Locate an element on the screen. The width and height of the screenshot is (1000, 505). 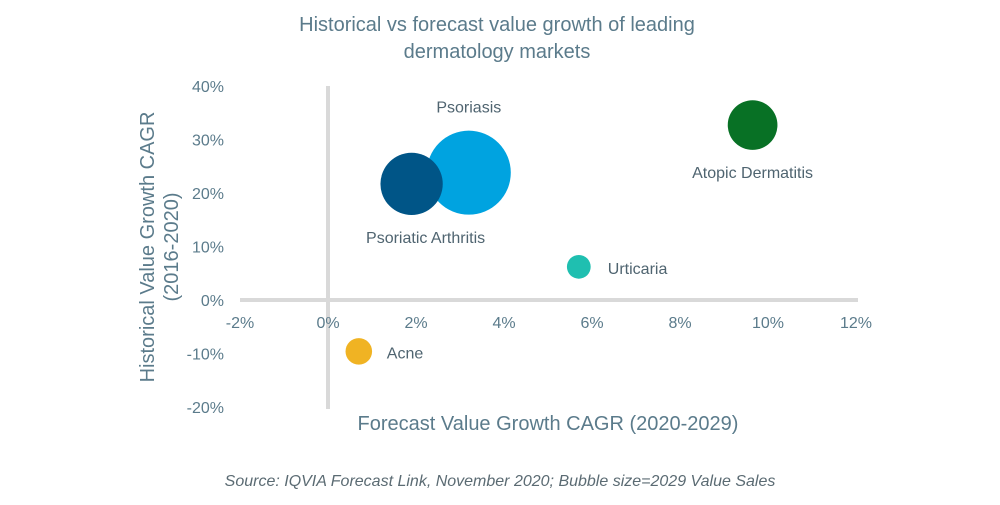
bubble-atopic-dermatitis is located at coordinates (752, 125).